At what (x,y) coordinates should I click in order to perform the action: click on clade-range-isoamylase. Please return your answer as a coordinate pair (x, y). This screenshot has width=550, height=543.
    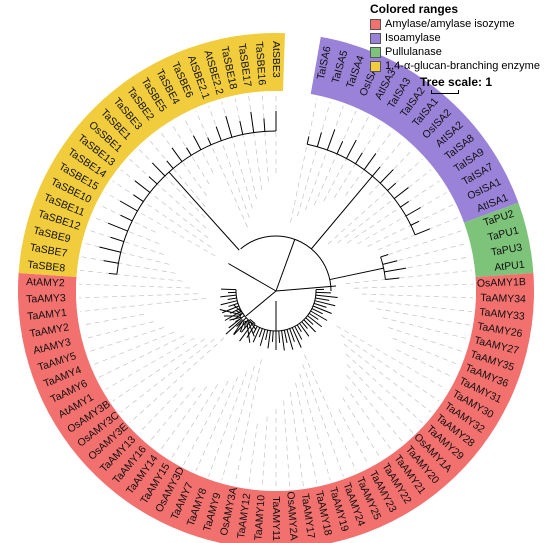
    Looking at the image, I should click on (414, 129).